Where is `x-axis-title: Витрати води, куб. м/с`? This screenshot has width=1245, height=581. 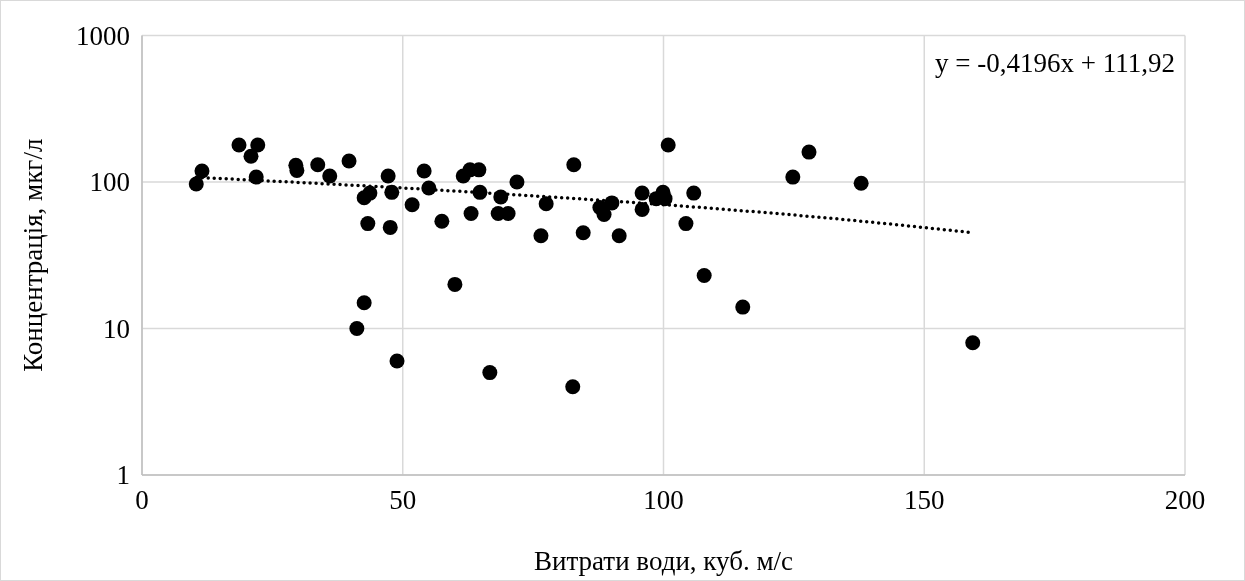
x-axis-title: Витрати води, куб. м/с is located at coordinates (663, 561).